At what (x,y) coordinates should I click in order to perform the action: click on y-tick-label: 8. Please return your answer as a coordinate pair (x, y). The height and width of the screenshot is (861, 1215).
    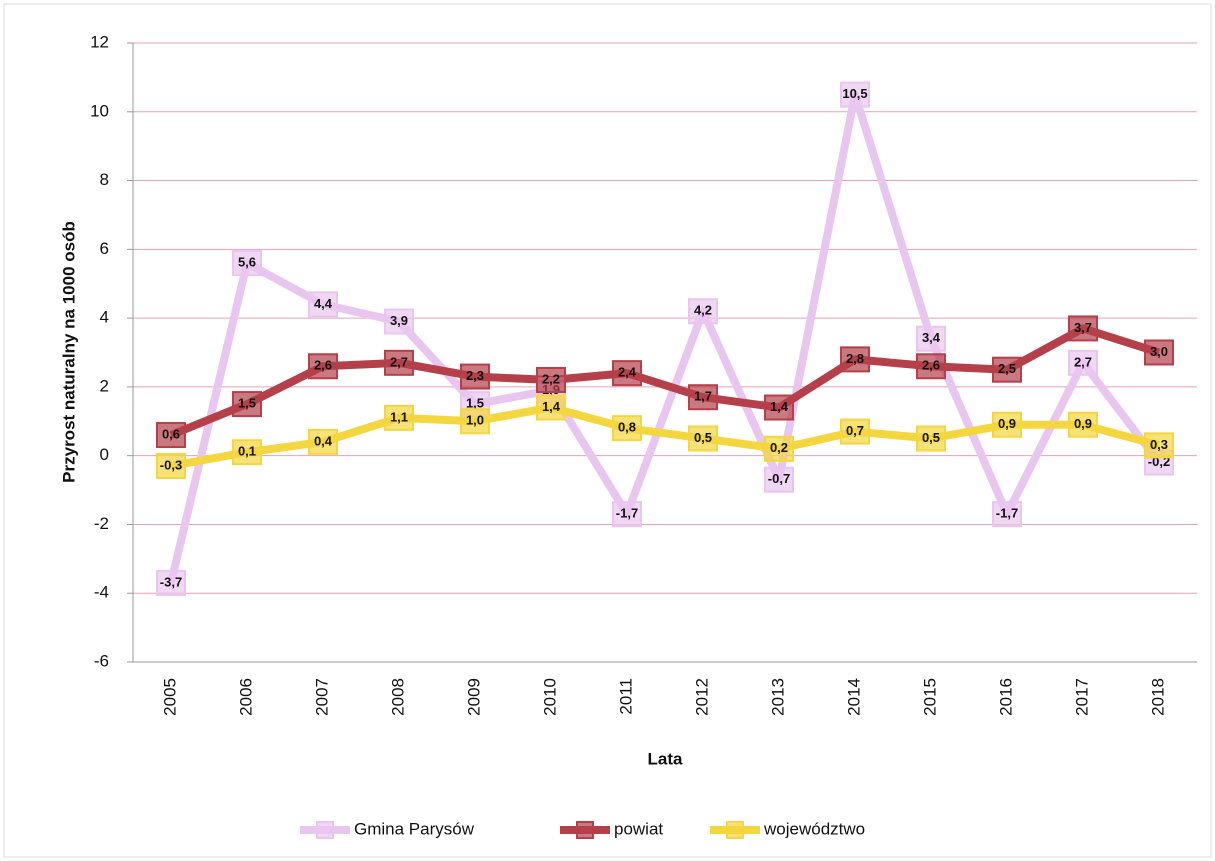
    Looking at the image, I should click on (104, 179).